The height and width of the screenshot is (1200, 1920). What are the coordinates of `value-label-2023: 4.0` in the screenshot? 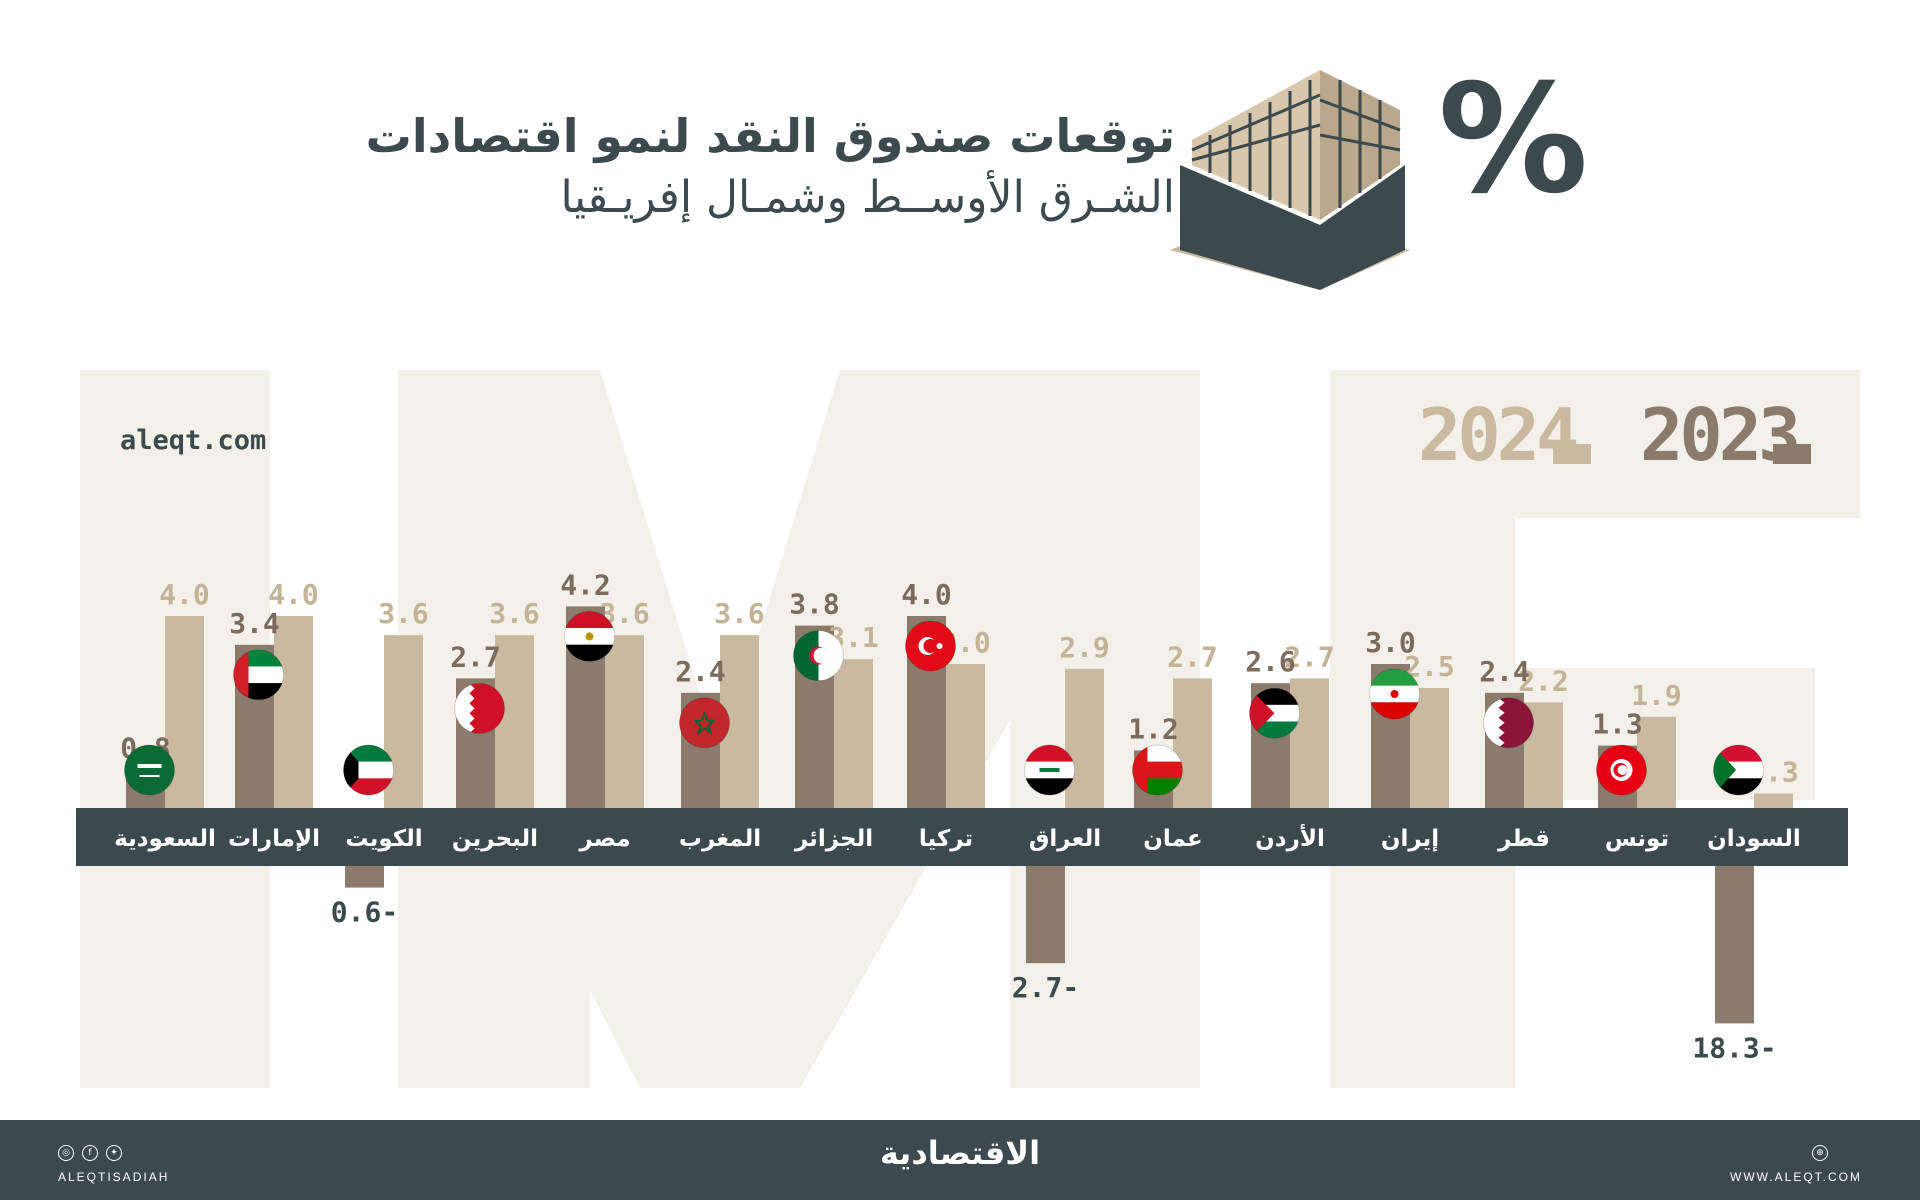 It's located at (926, 594).